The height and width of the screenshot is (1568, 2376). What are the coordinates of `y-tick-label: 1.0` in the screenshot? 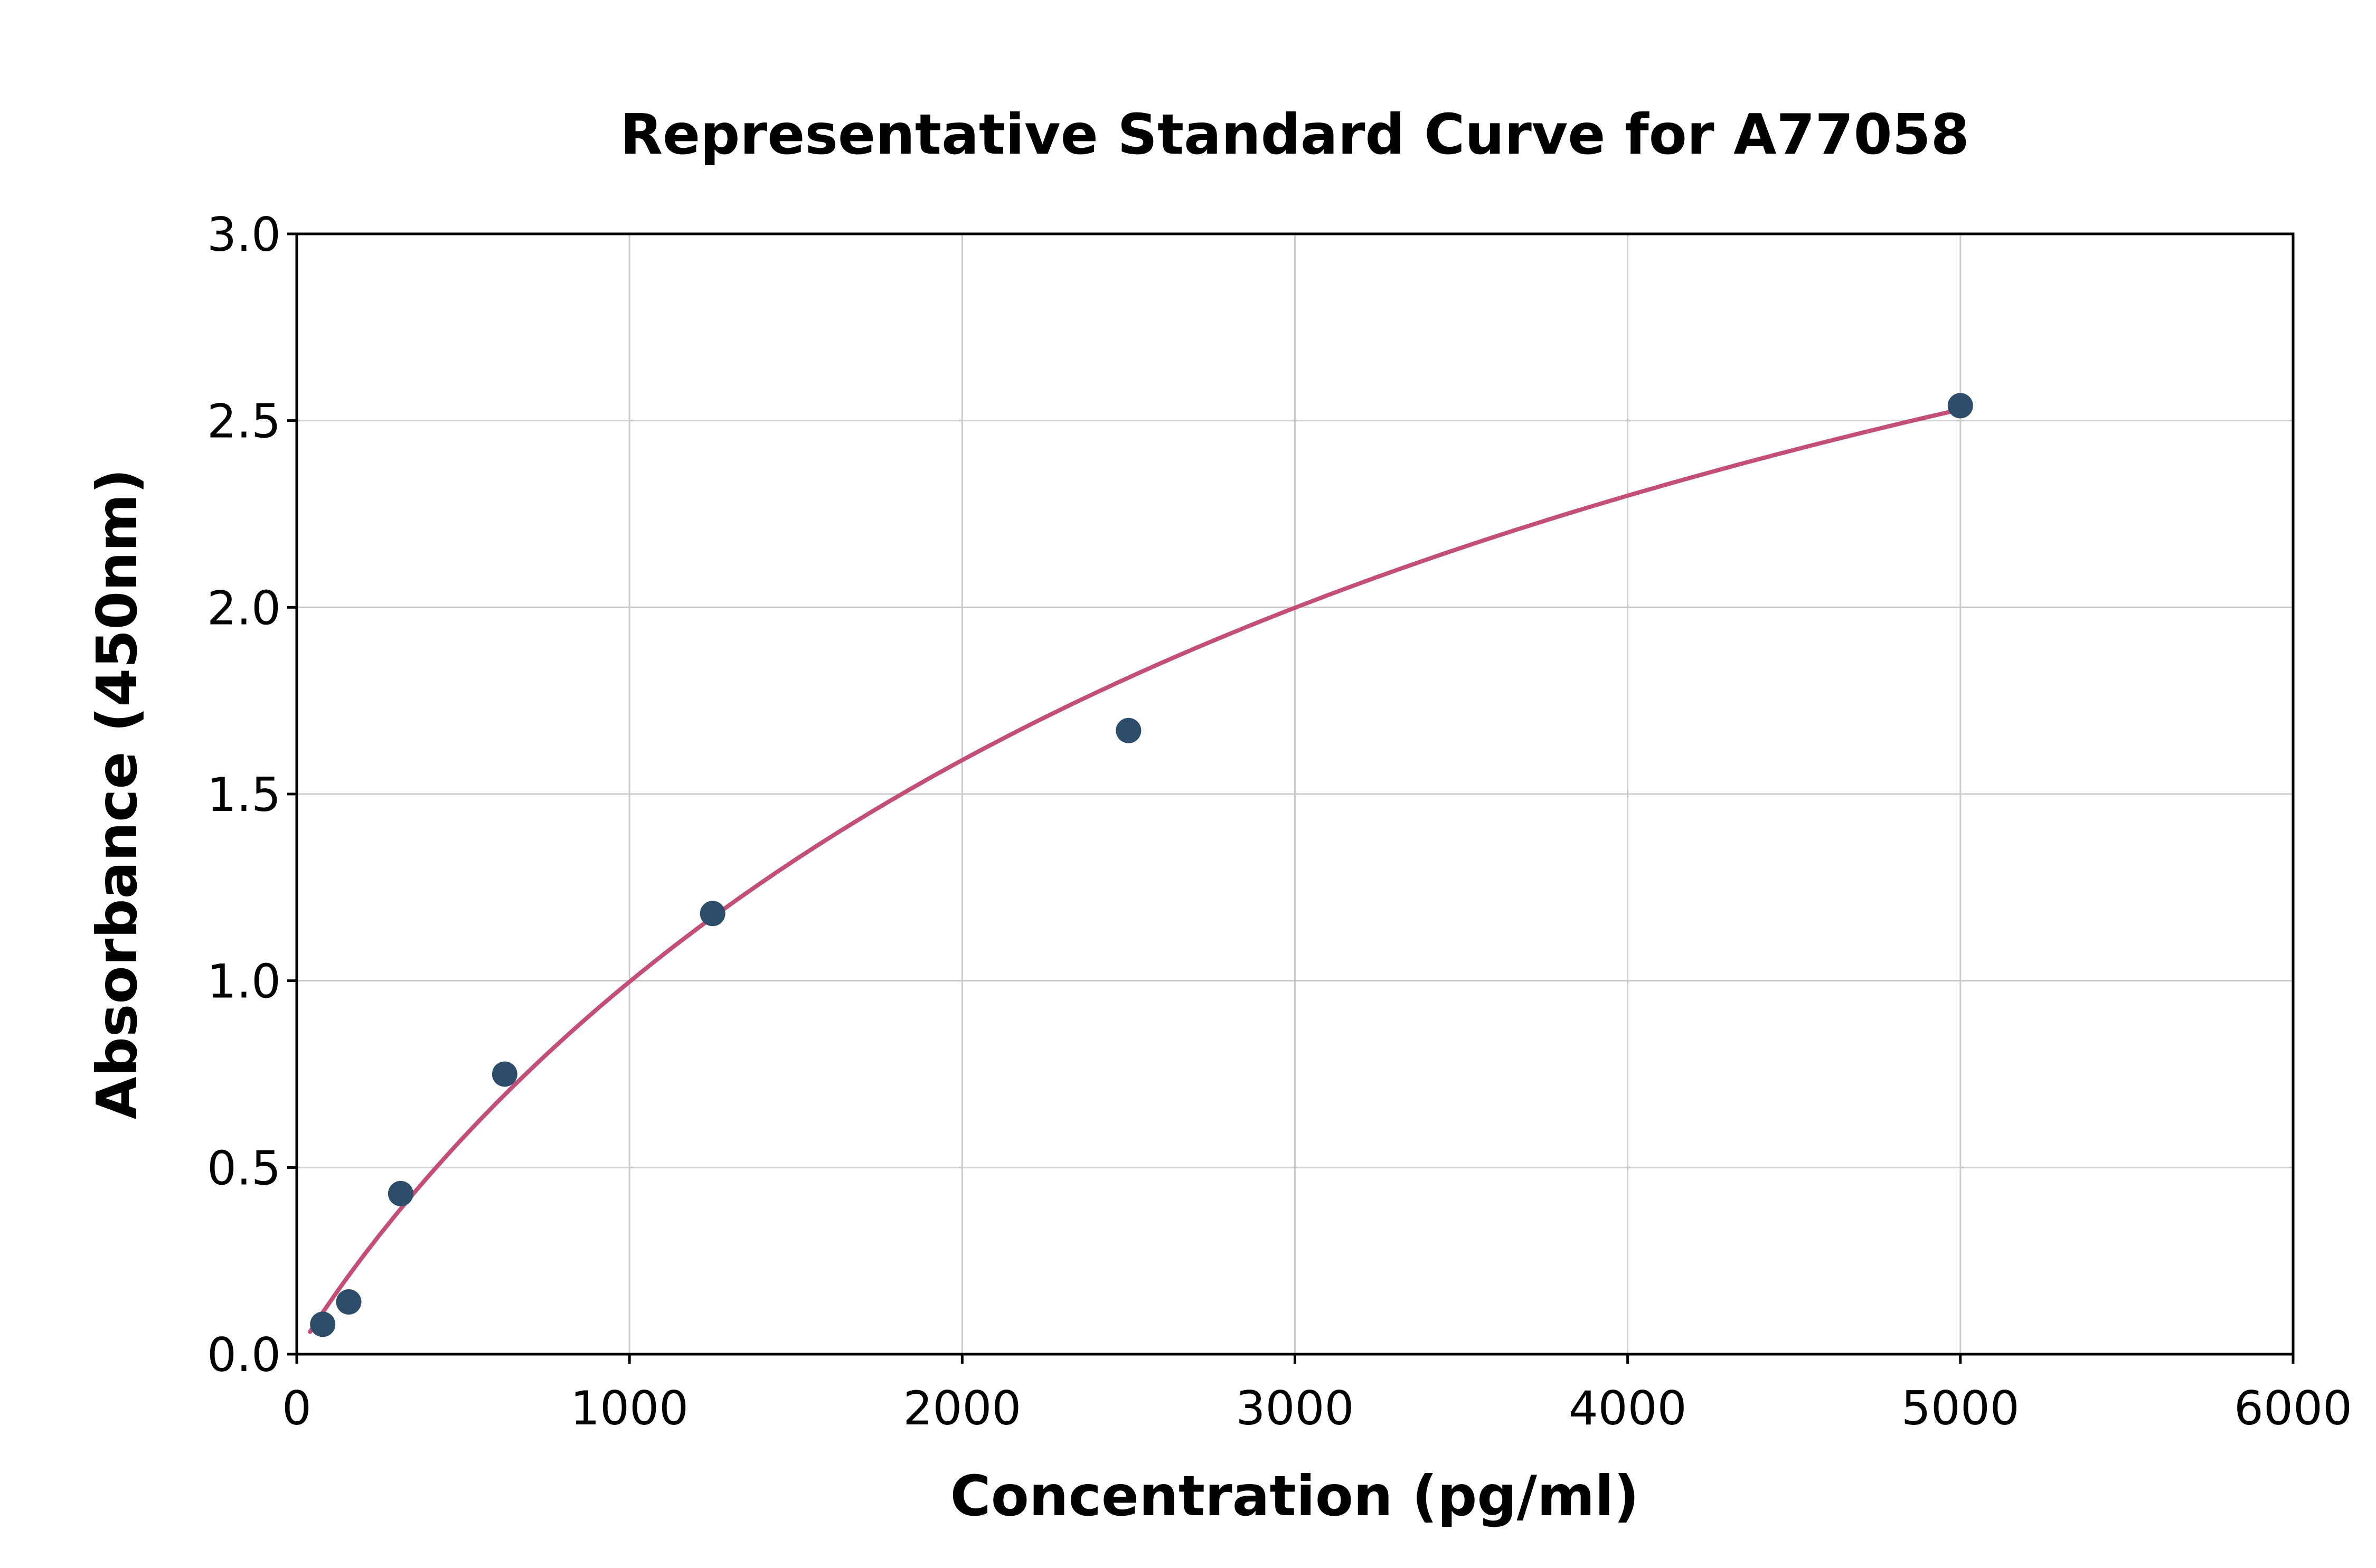 It's located at (244, 982).